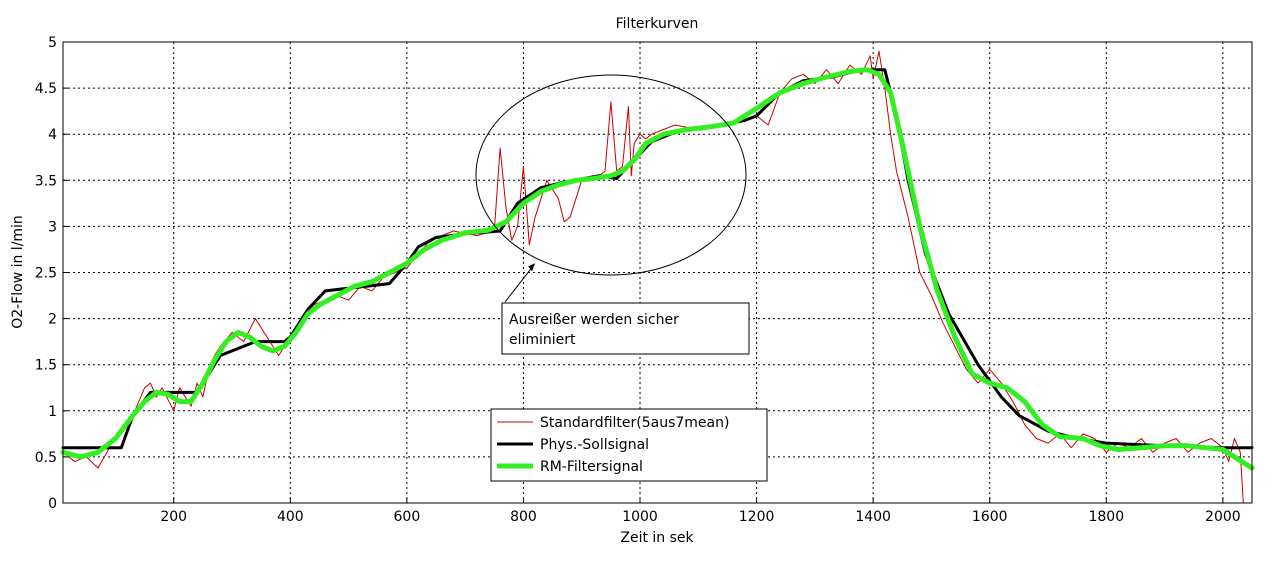 The height and width of the screenshot is (567, 1281). What do you see at coordinates (46, 366) in the screenshot?
I see `y-tick-label: 1.5` at bounding box center [46, 366].